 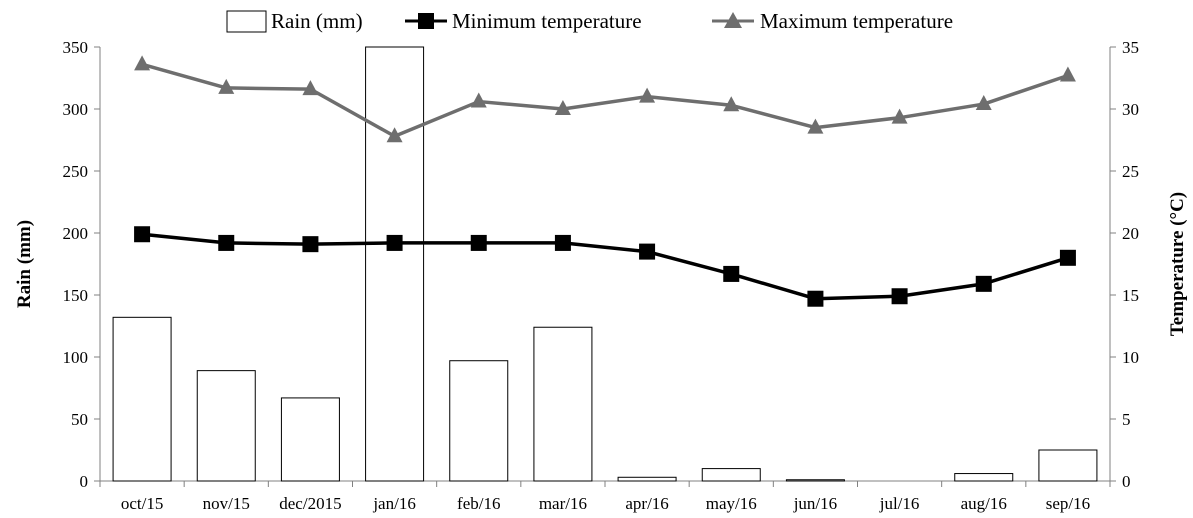 I want to click on x-tick-label: aug/16, so click(x=984, y=503).